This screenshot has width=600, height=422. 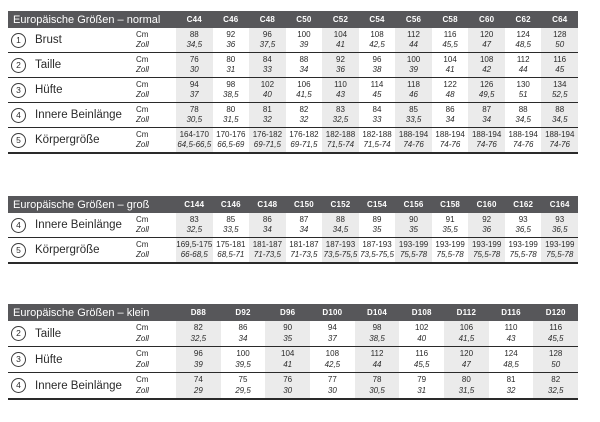 What do you see at coordinates (377, 44) in the screenshot?
I see `zoll-value: 42,5` at bounding box center [377, 44].